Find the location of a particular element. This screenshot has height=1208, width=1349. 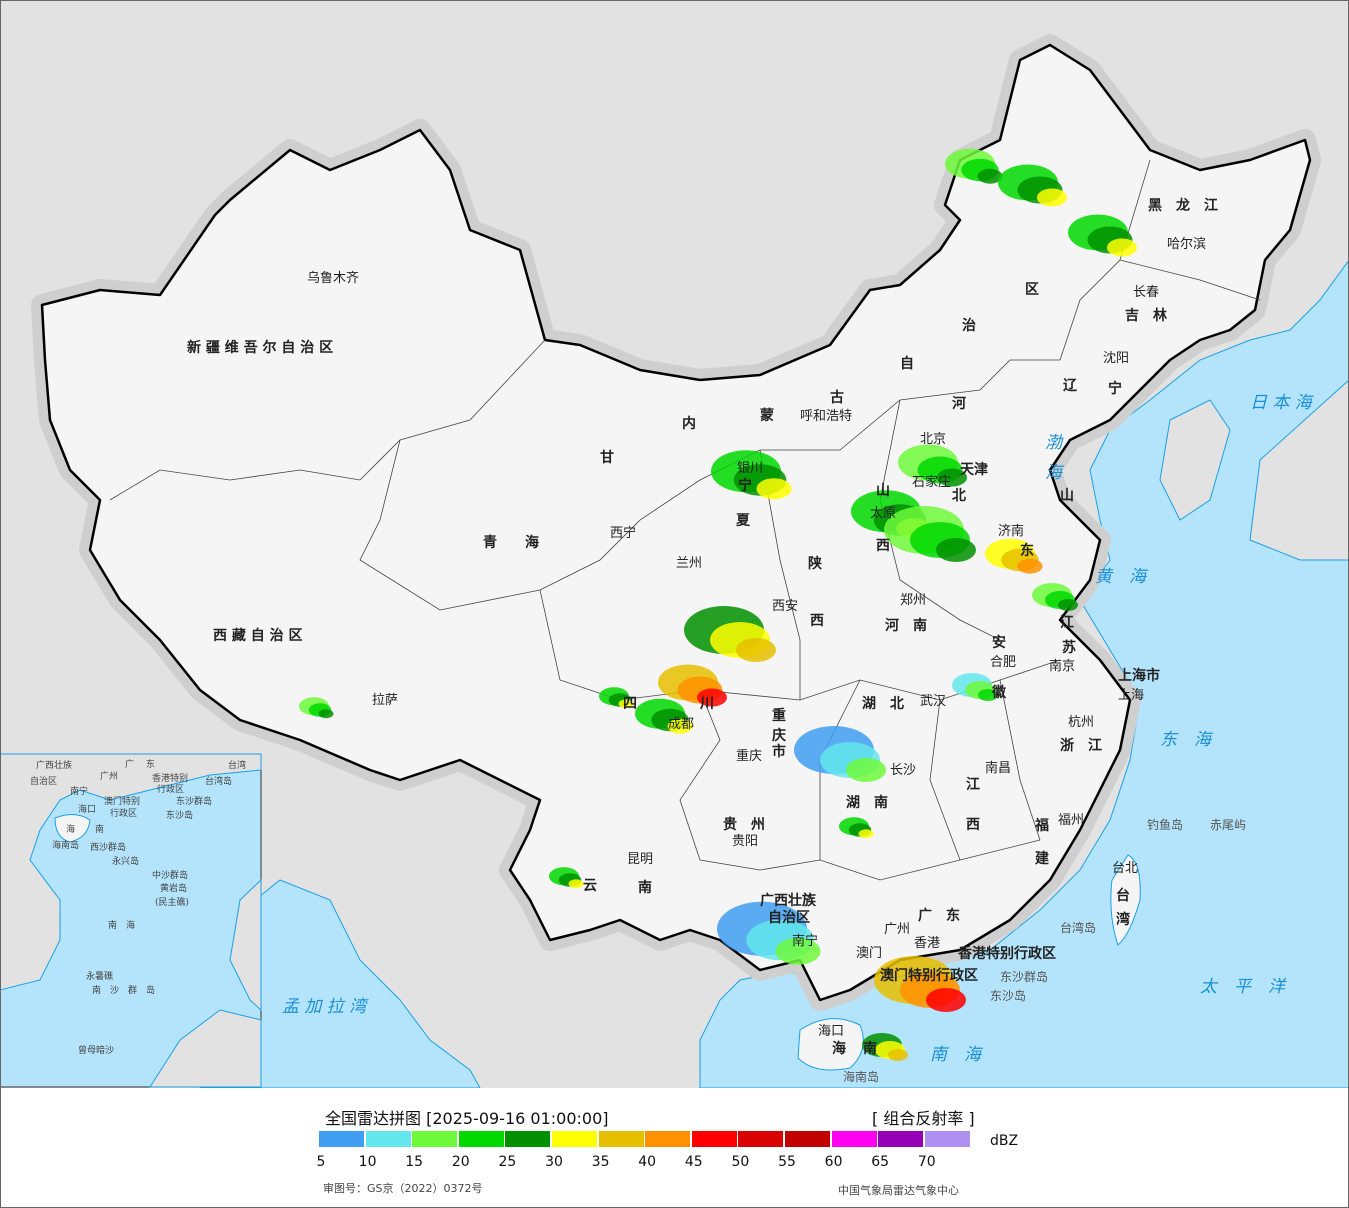

island-label: 东沙岛 is located at coordinates (1008, 995).